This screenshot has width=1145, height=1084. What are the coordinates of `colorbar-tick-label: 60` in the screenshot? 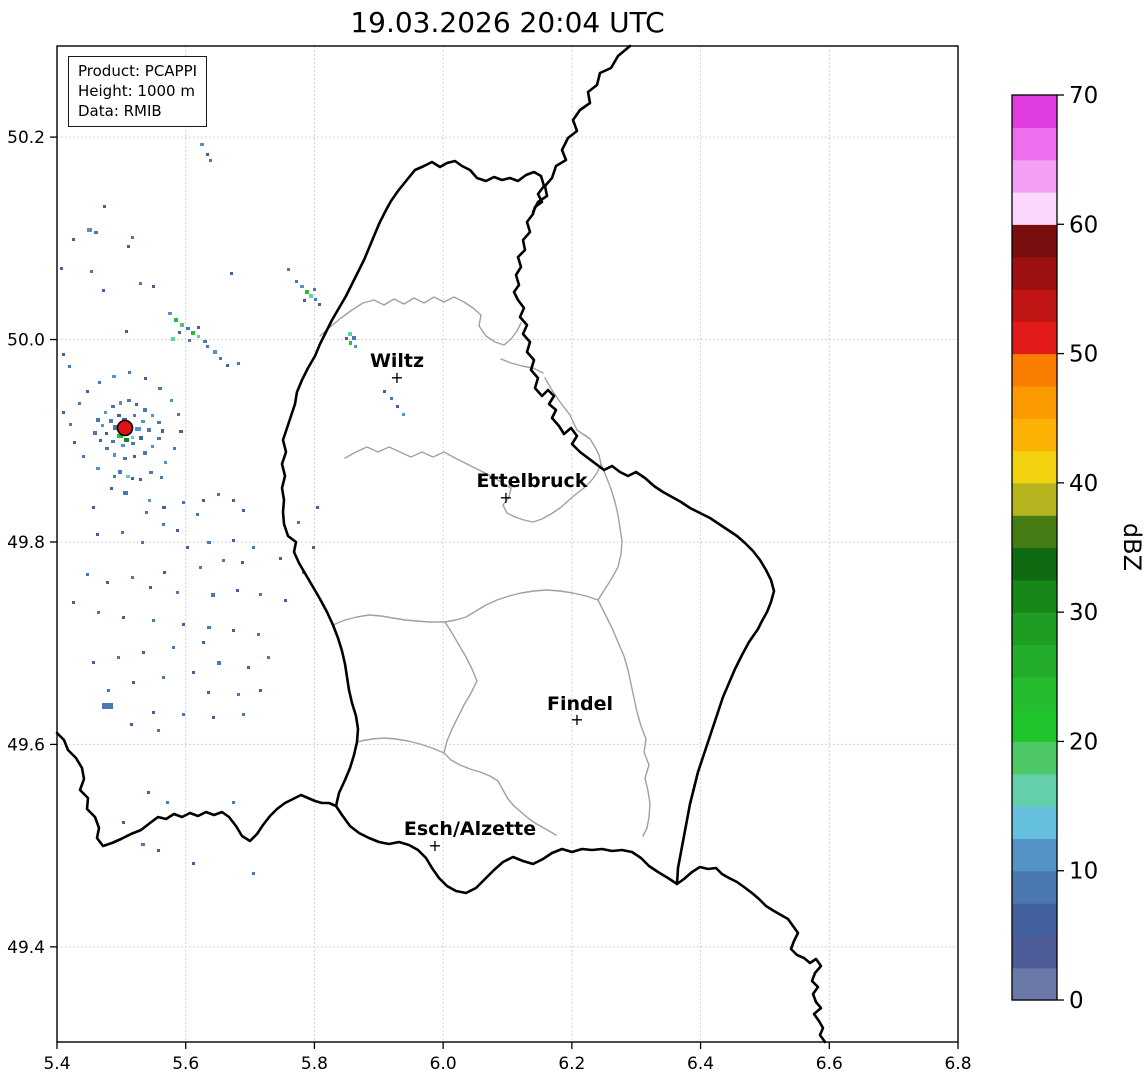 It's located at (1083, 225).